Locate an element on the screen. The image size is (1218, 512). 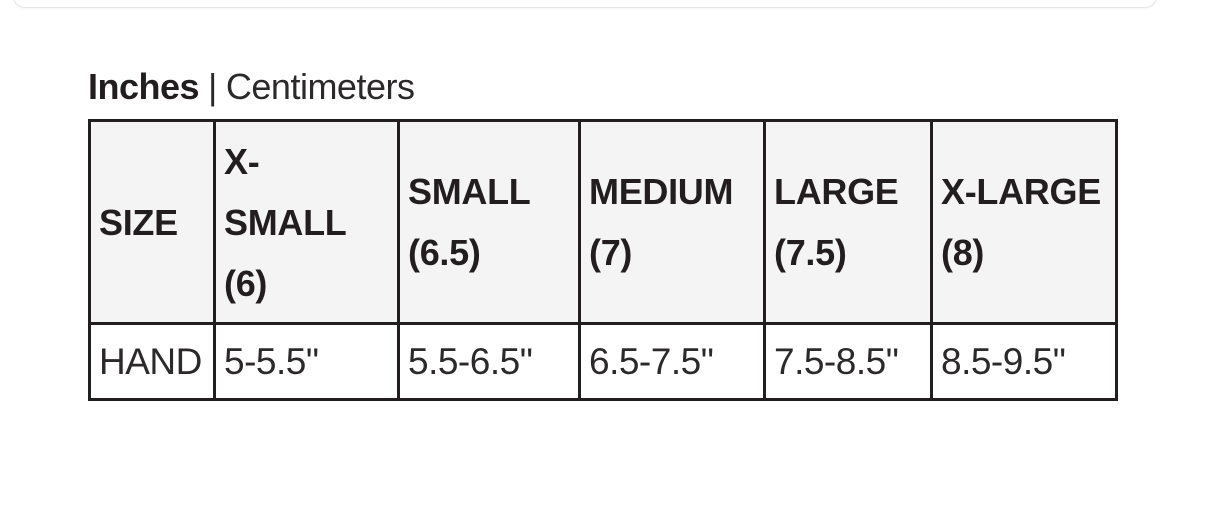
column-header-x-small: X- SMALL (6) is located at coordinates (306, 222).